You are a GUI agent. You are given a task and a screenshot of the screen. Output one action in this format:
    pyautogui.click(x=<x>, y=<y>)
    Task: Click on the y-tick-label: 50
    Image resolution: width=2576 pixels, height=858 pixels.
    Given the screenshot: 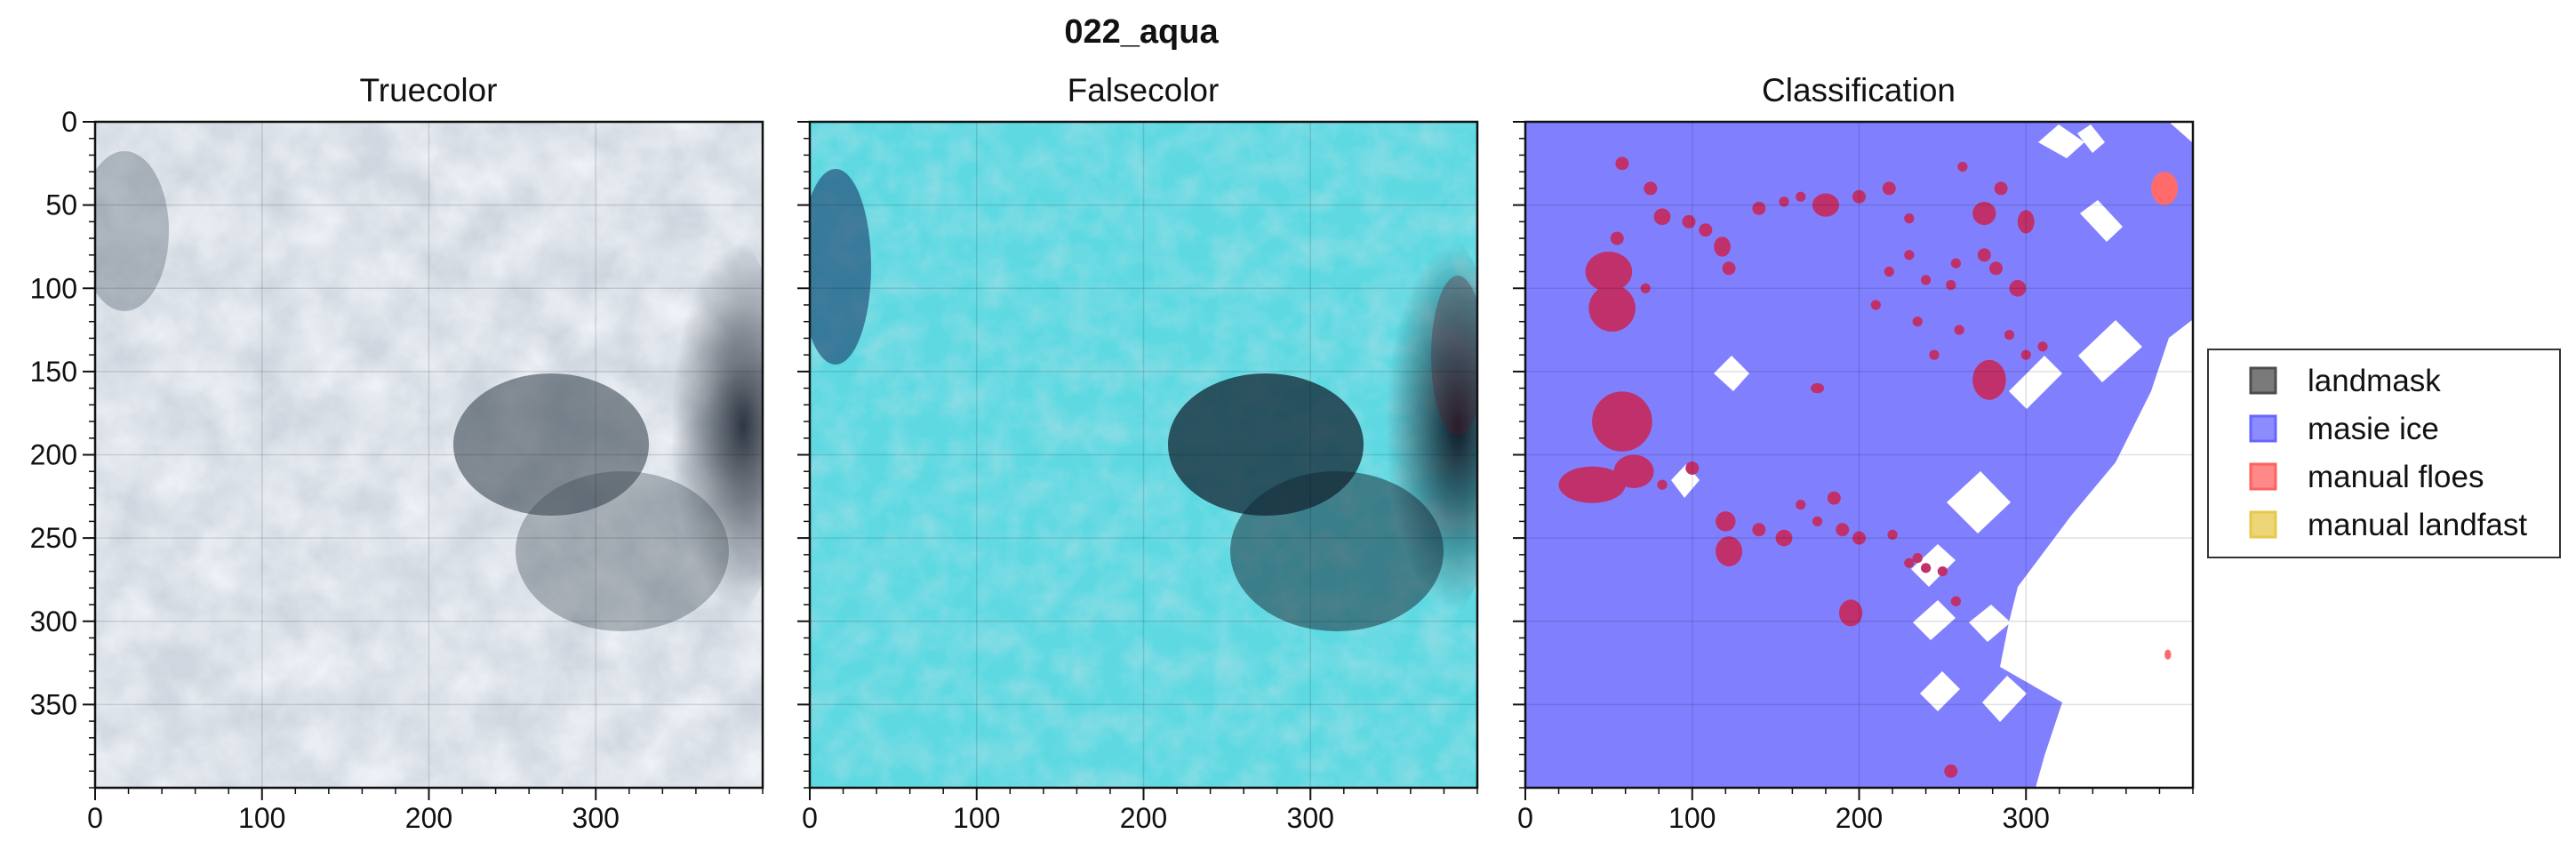 What is the action you would take?
    pyautogui.click(x=61, y=205)
    